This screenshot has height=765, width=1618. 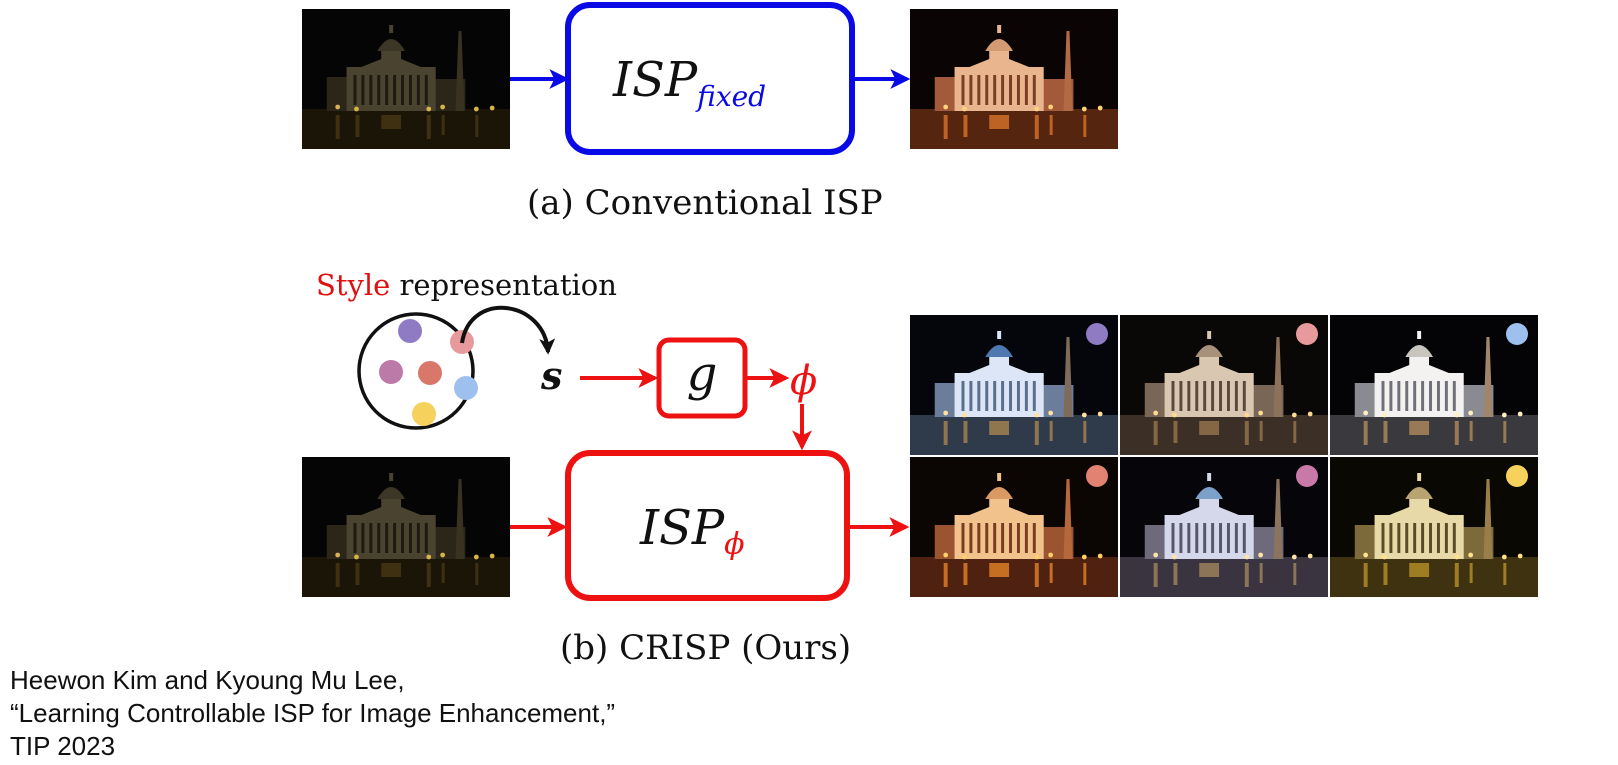 I want to click on isp-fixed-block, so click(x=710, y=78).